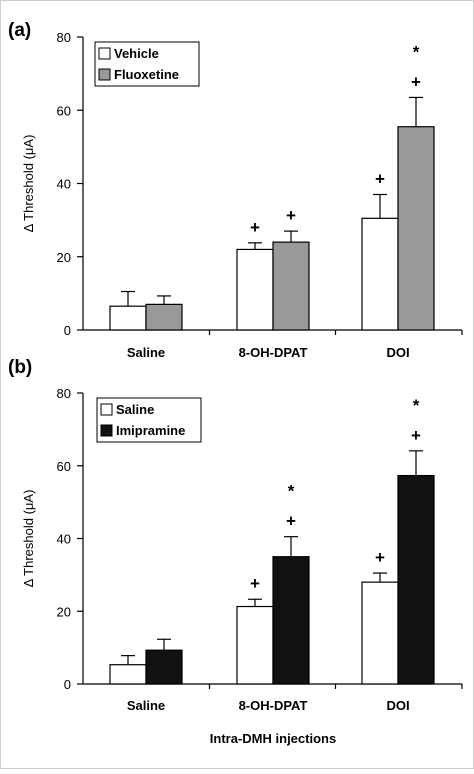  What do you see at coordinates (20, 367) in the screenshot?
I see `panel-label: (b)` at bounding box center [20, 367].